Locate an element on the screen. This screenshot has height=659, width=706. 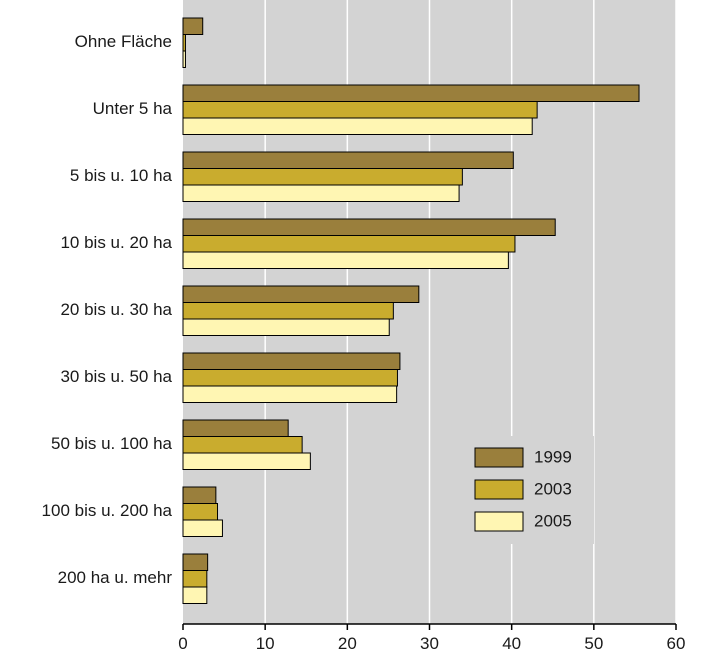
x-tick-label: 30 is located at coordinates (429, 643).